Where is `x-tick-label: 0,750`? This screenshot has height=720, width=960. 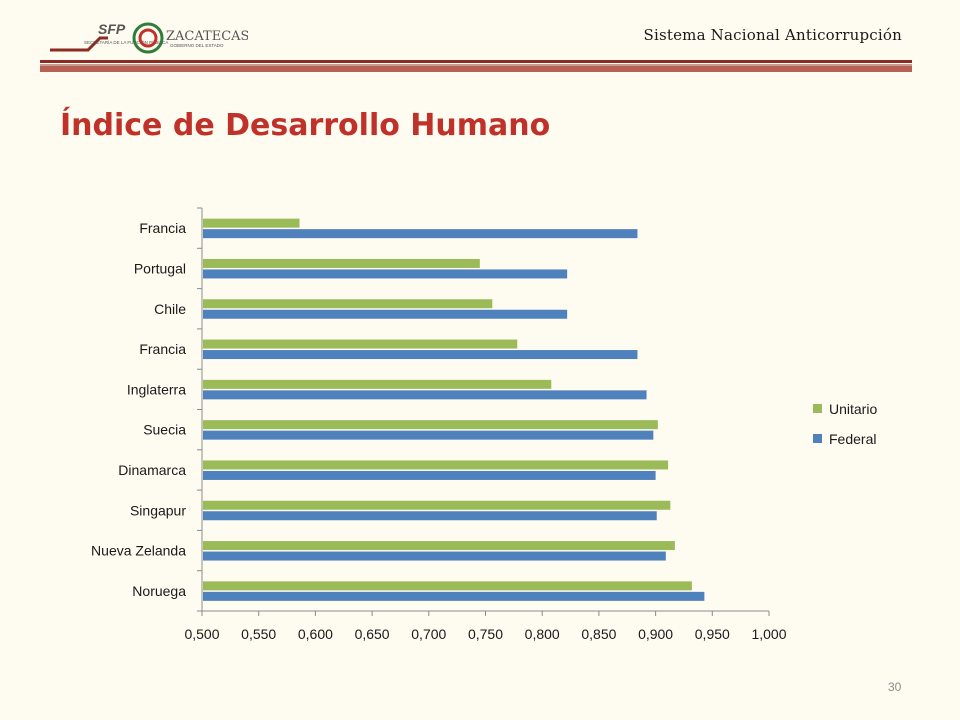 x-tick-label: 0,750 is located at coordinates (485, 634).